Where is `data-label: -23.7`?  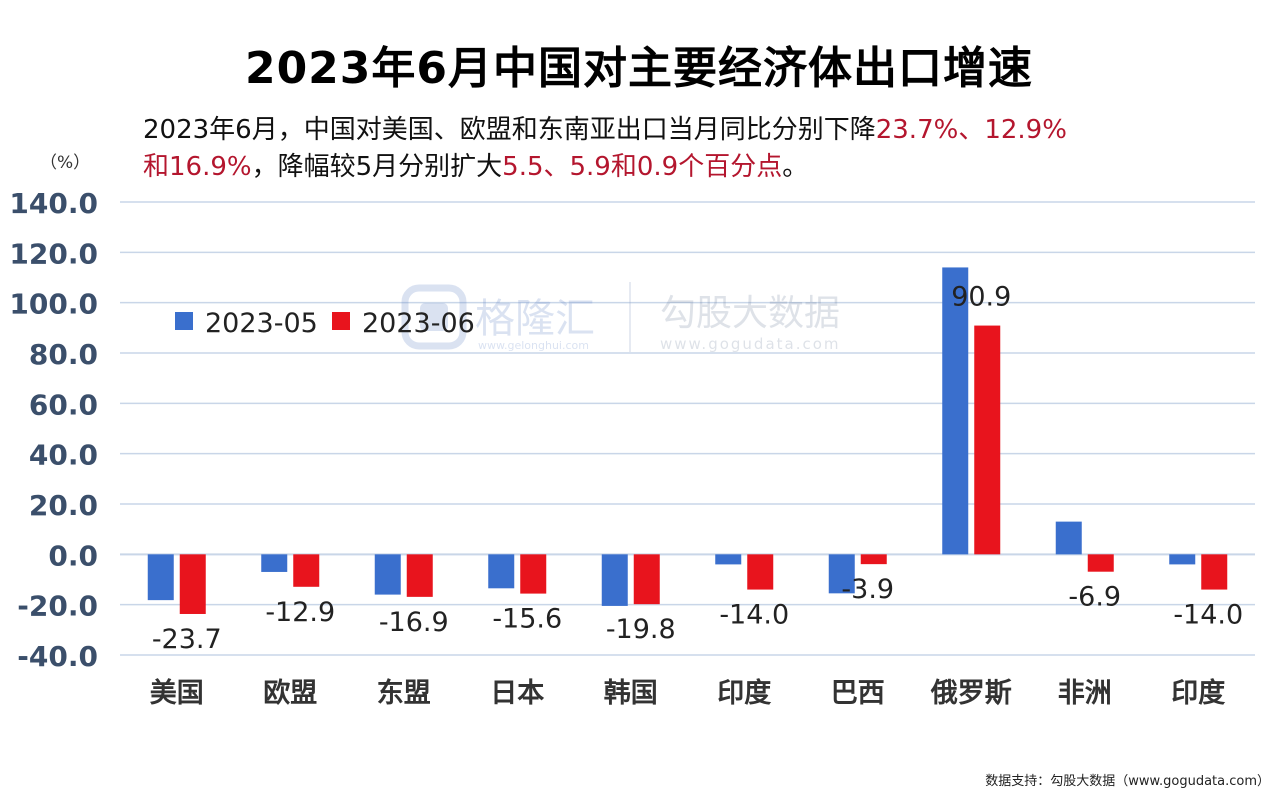 data-label: -23.7 is located at coordinates (187, 639).